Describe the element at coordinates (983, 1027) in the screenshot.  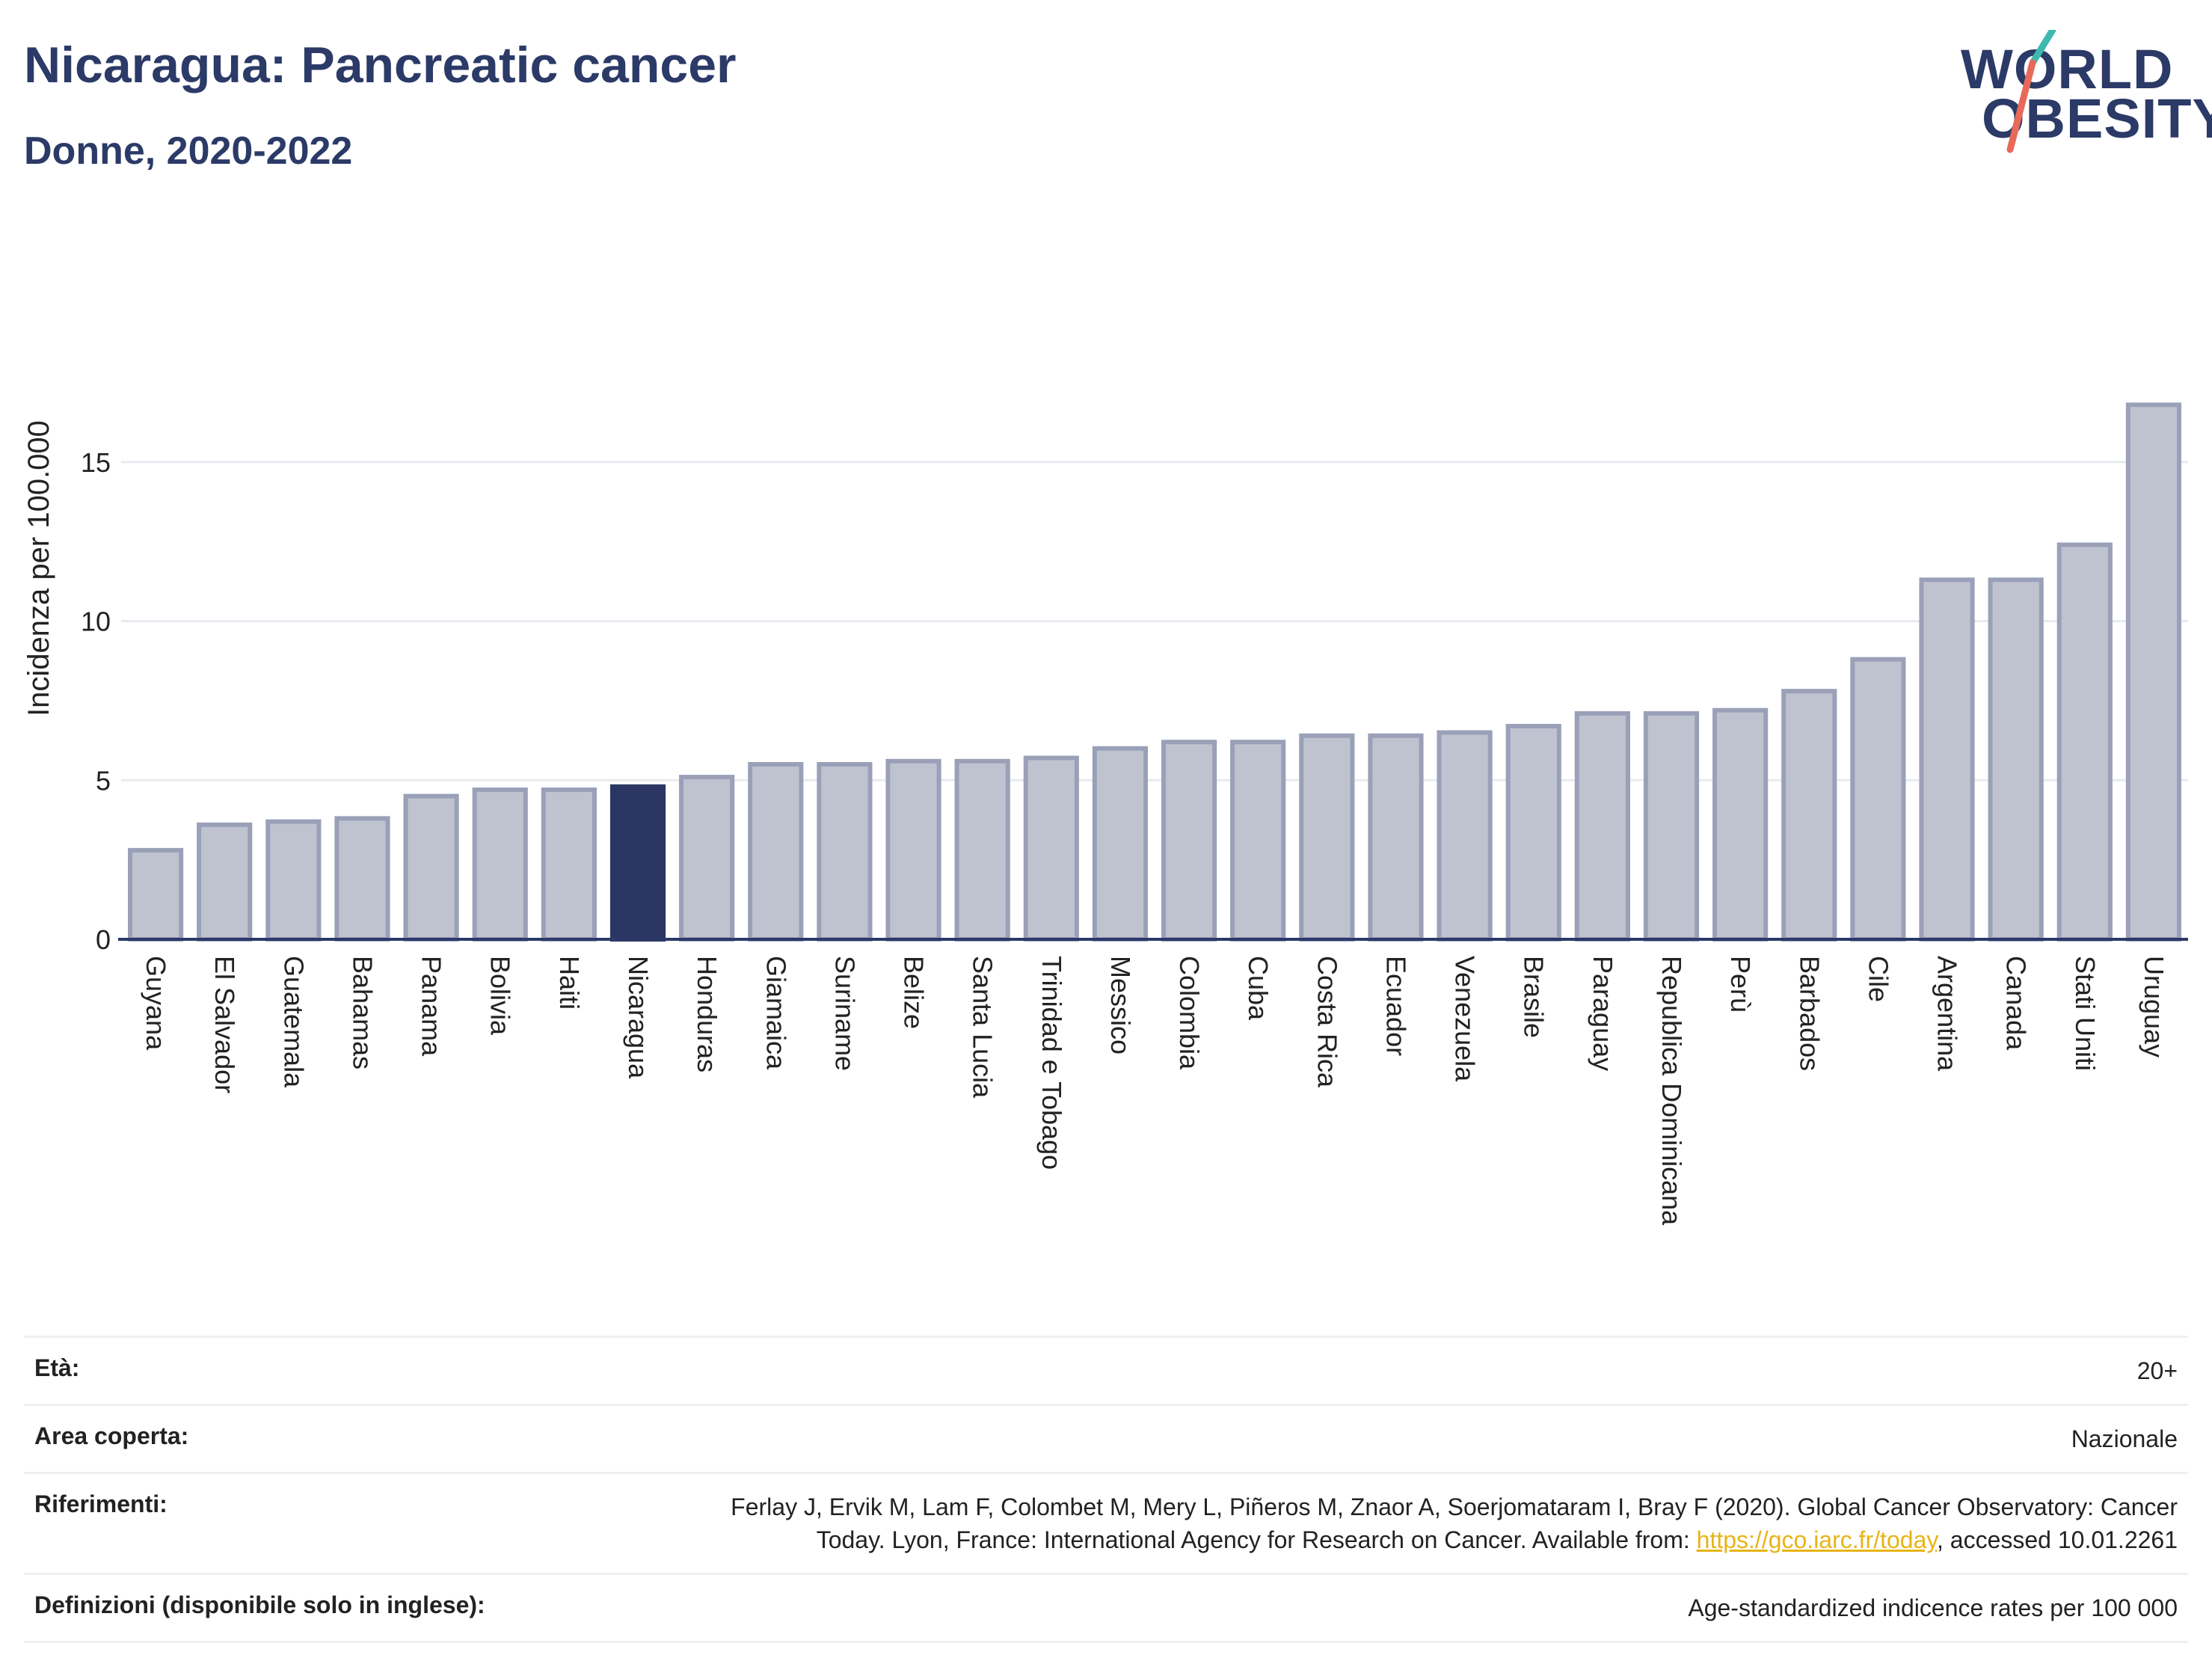
I see `x-tick-label: Santa Lucia` at that location.